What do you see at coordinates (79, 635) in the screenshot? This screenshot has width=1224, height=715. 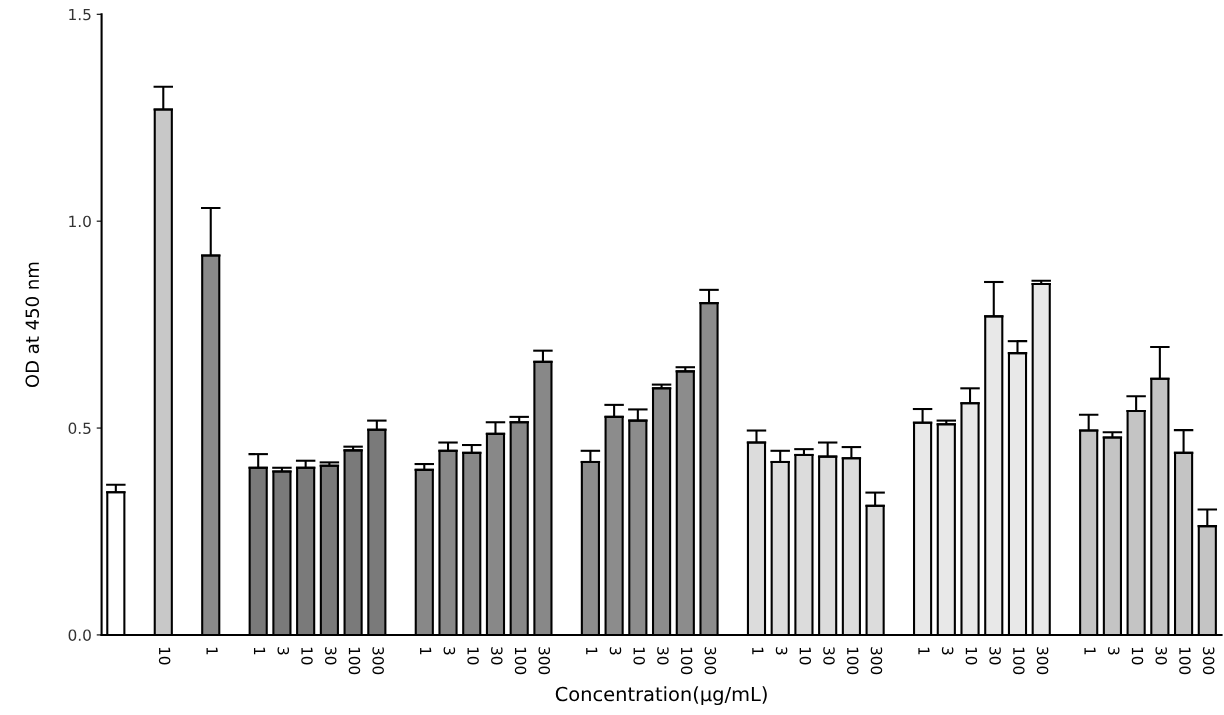 I see `y-tick-label: 0.0` at bounding box center [79, 635].